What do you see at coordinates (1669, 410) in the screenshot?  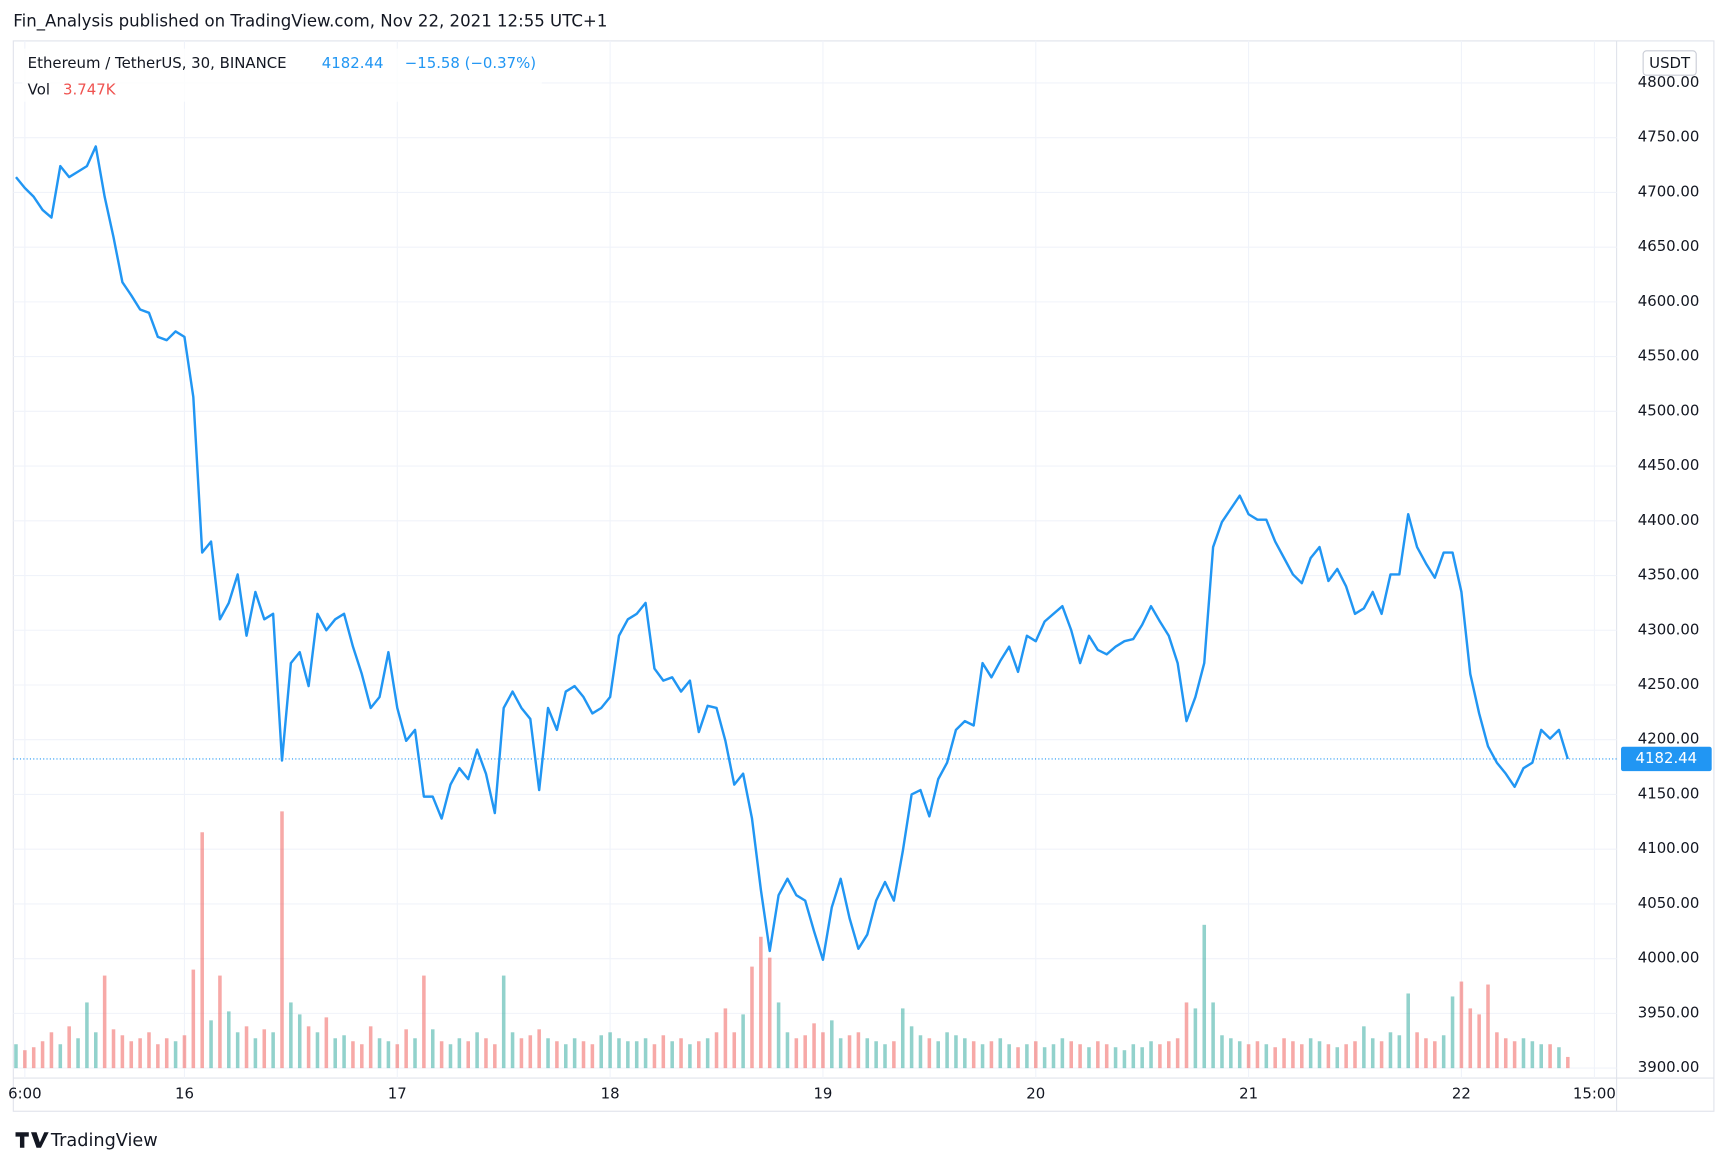 I see `y-tick-label: 4500.00` at bounding box center [1669, 410].